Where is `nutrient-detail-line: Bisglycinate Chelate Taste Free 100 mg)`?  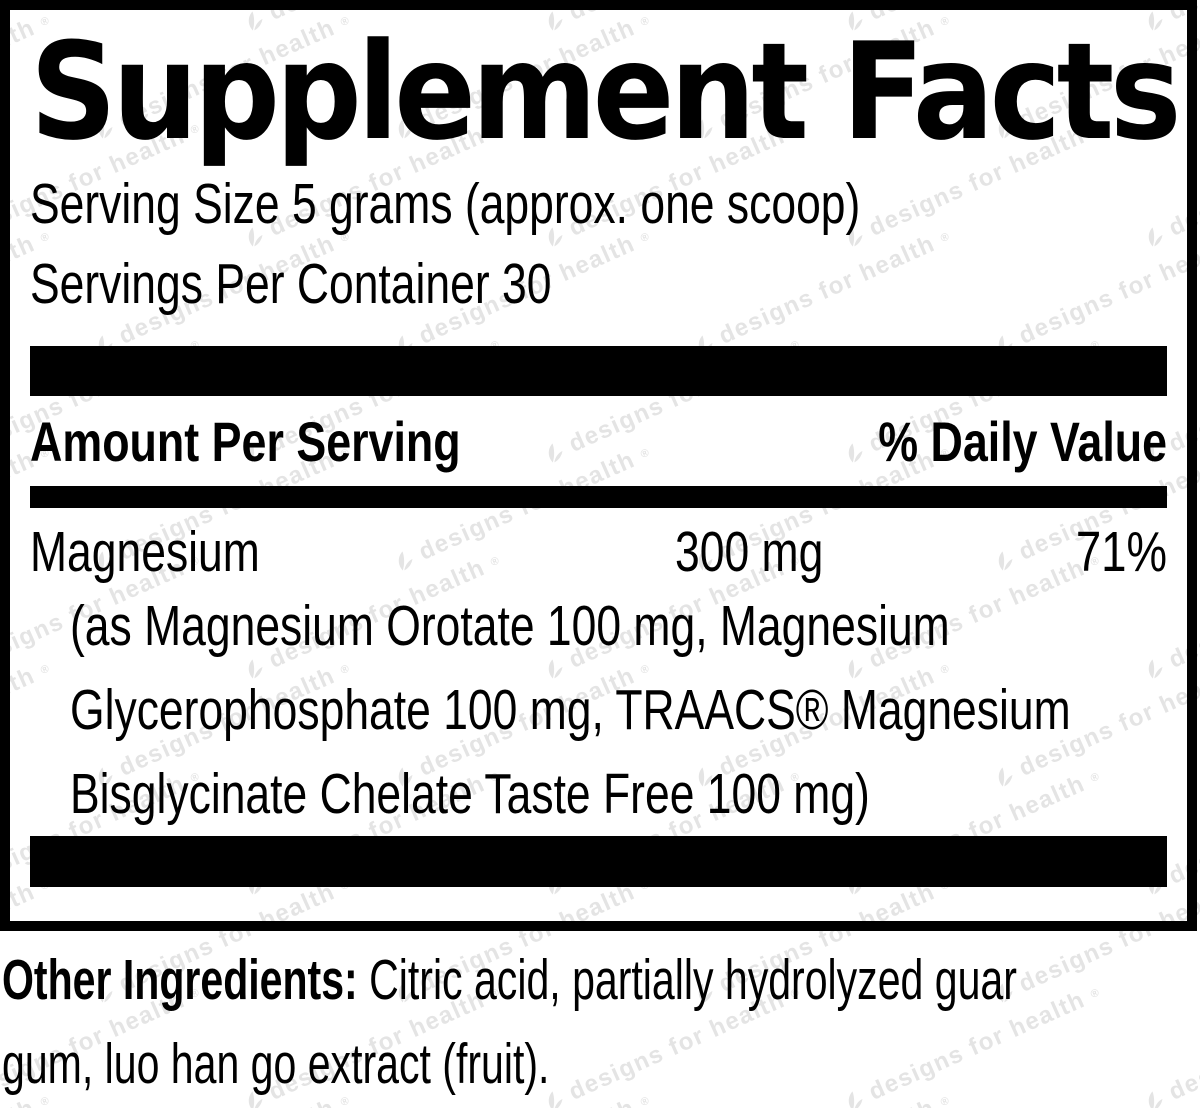
nutrient-detail-line: Bisglycinate Chelate Taste Free 100 mg) is located at coordinates (470, 794).